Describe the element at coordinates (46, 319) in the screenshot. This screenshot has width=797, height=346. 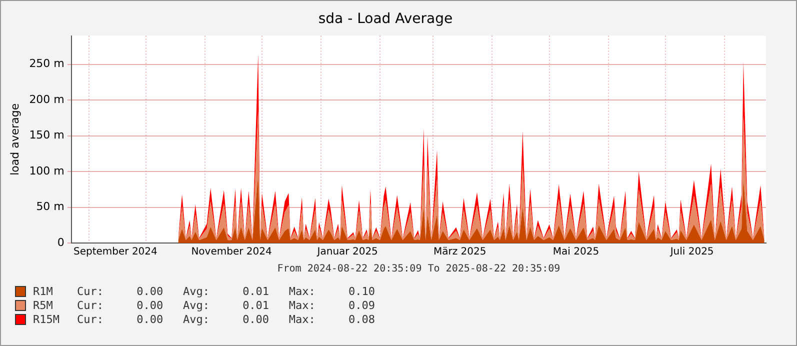
I see `legend-label: R15M` at that location.